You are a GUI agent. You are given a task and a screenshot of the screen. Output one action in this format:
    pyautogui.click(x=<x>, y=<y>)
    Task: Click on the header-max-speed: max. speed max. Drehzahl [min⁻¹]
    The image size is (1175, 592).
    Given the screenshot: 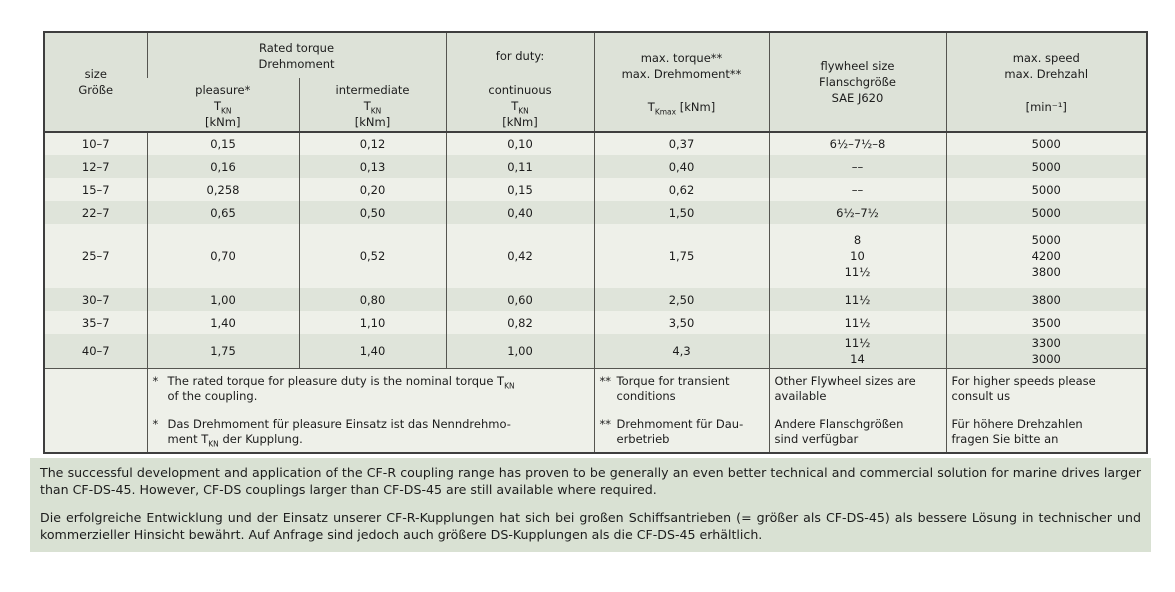 What is the action you would take?
    pyautogui.click(x=1046, y=82)
    